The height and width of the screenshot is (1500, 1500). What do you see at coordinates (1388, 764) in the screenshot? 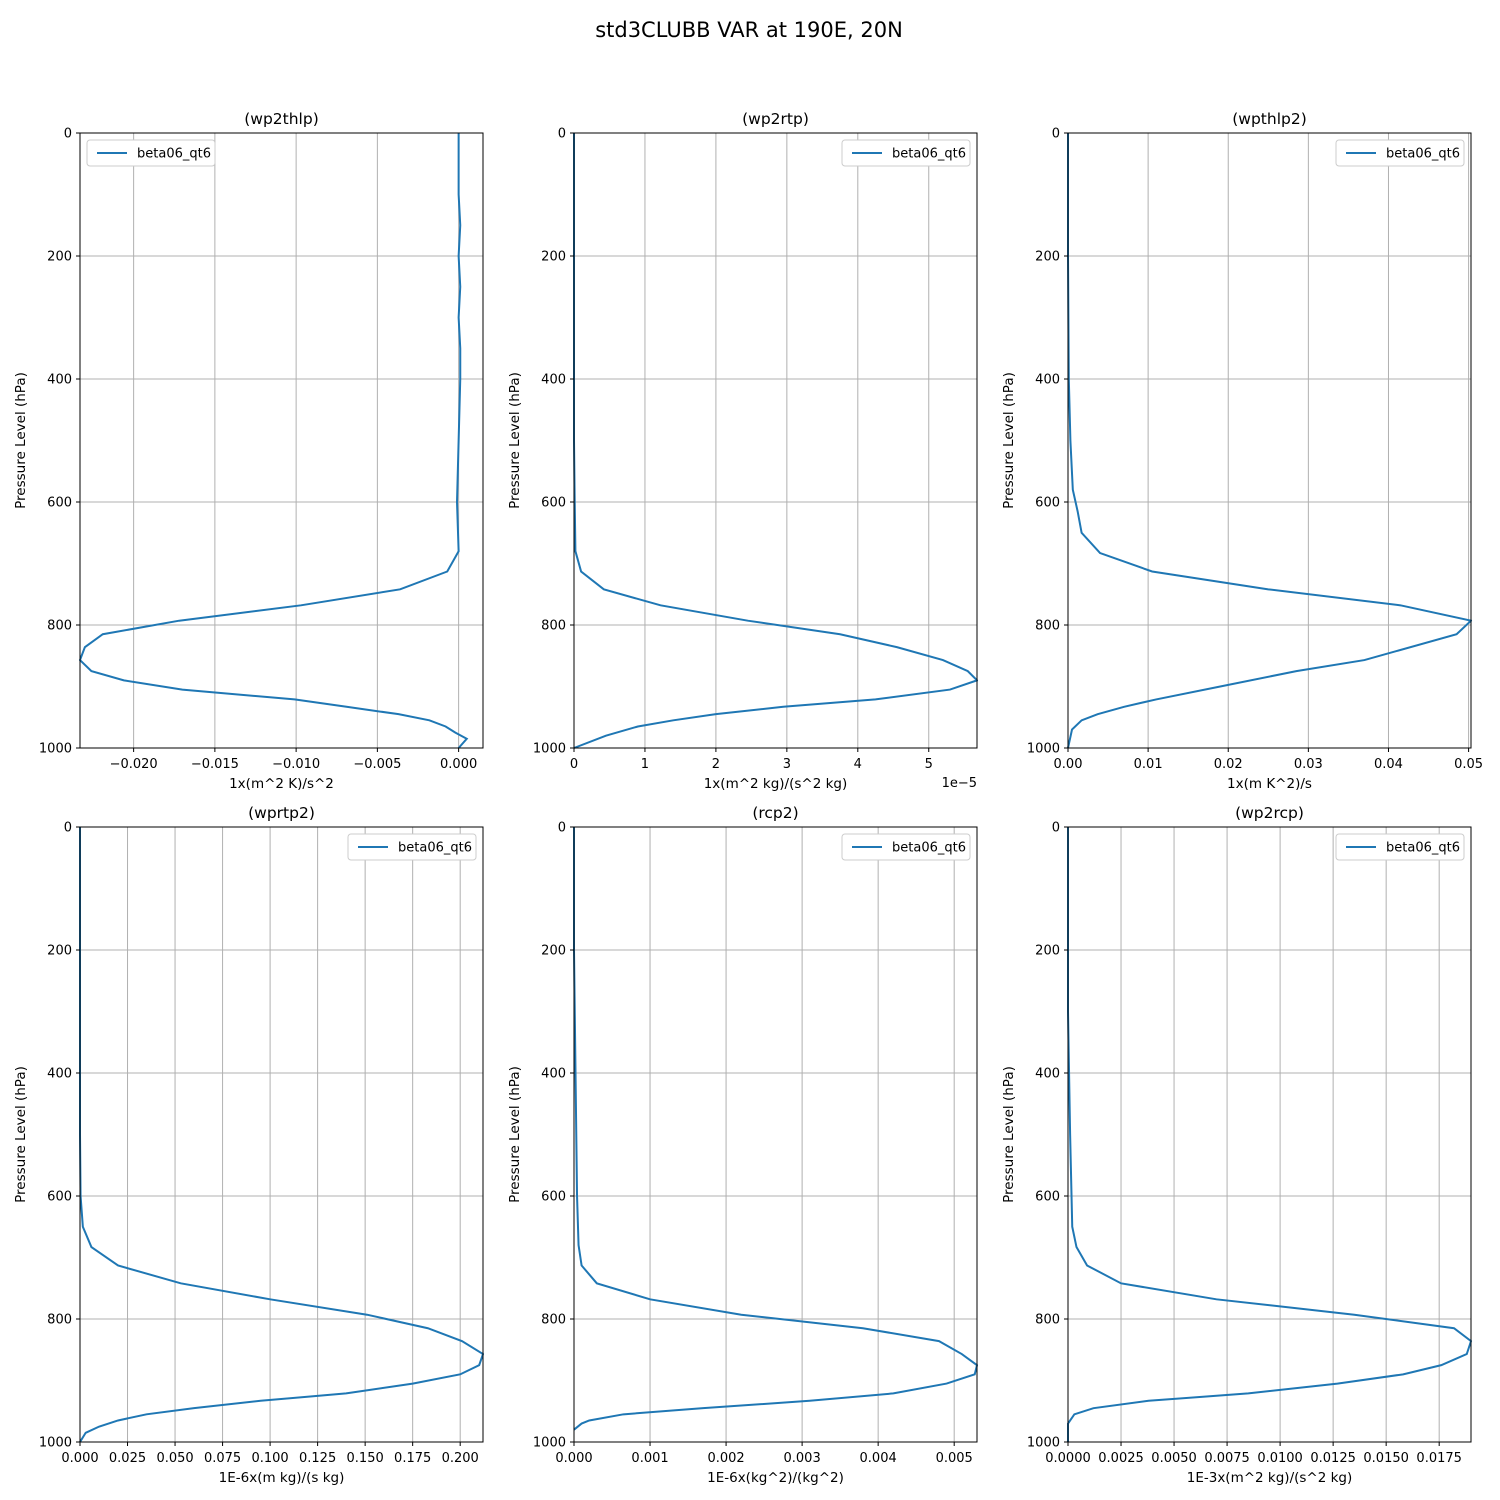
I see `x-tick-label: 0.04` at bounding box center [1388, 764].